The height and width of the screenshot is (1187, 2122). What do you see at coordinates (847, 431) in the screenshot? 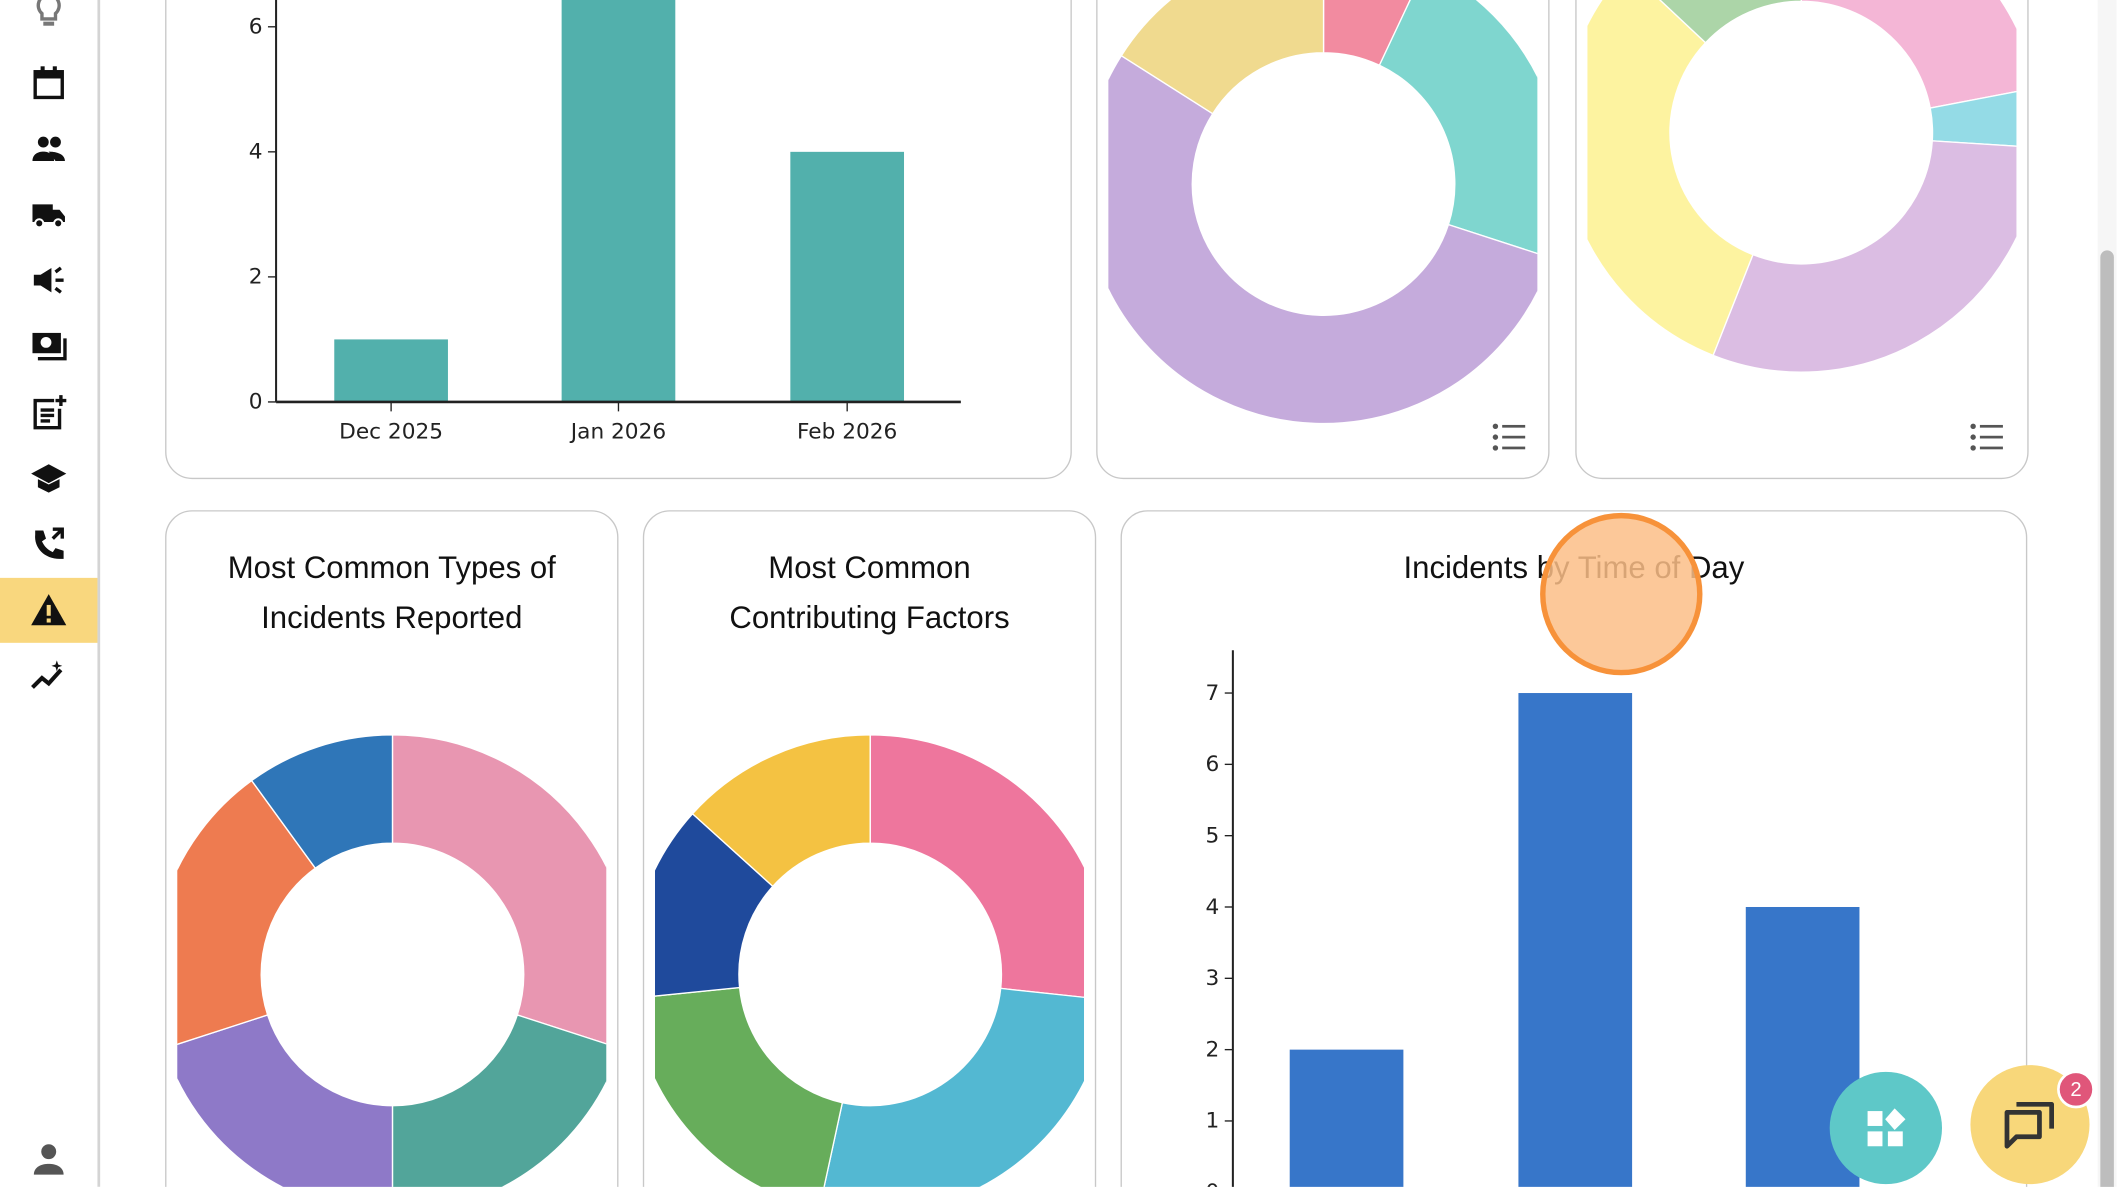
I see `x-tick-label: Feb 2026` at bounding box center [847, 431].